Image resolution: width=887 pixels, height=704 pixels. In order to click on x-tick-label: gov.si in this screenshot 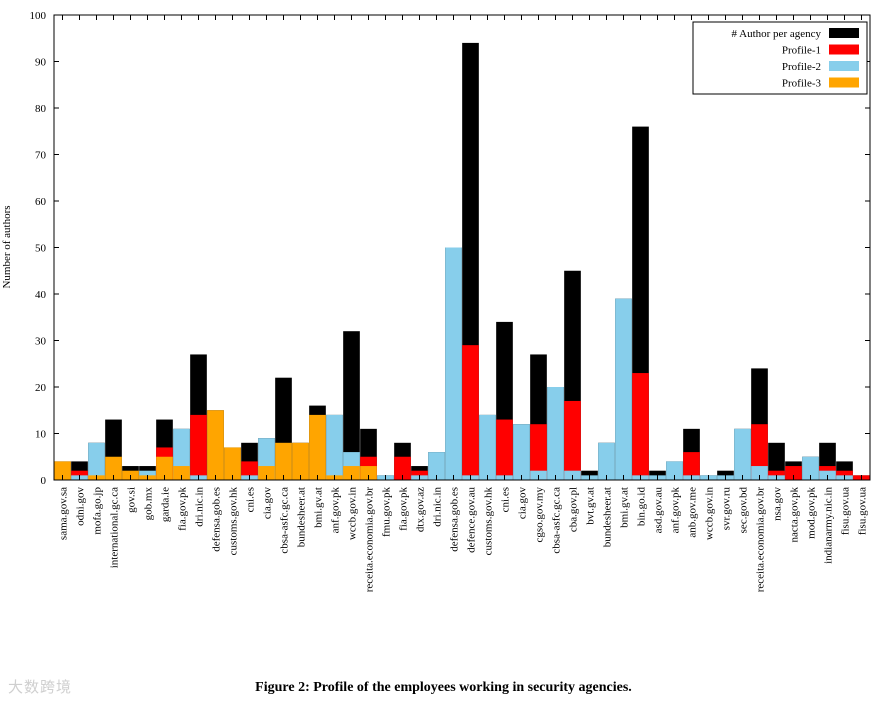, I will do `click(132, 500)`.